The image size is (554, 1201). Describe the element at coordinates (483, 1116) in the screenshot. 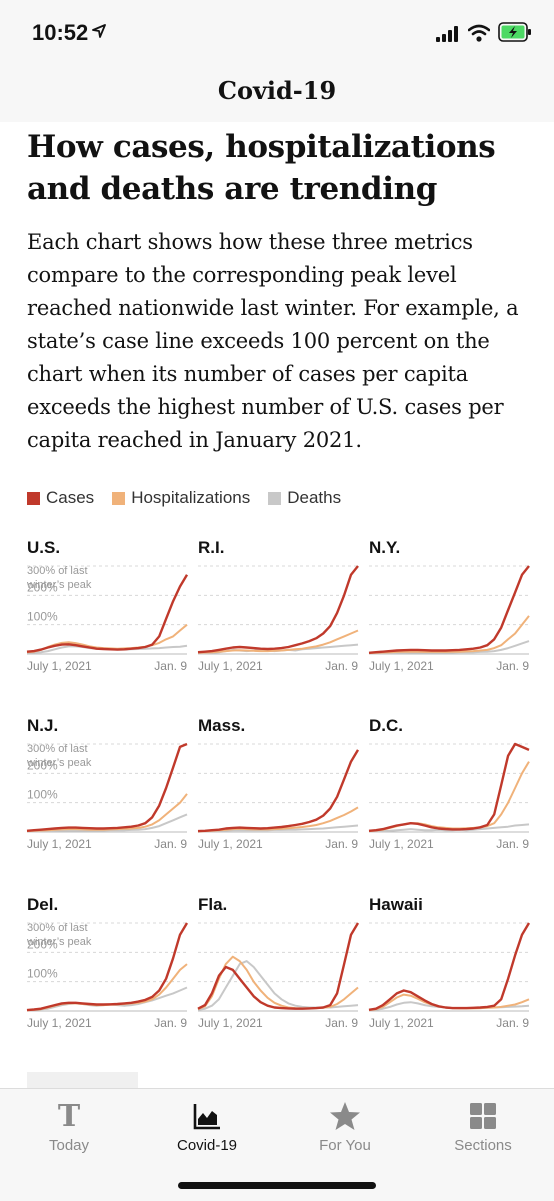

I see `grid-icon` at that location.